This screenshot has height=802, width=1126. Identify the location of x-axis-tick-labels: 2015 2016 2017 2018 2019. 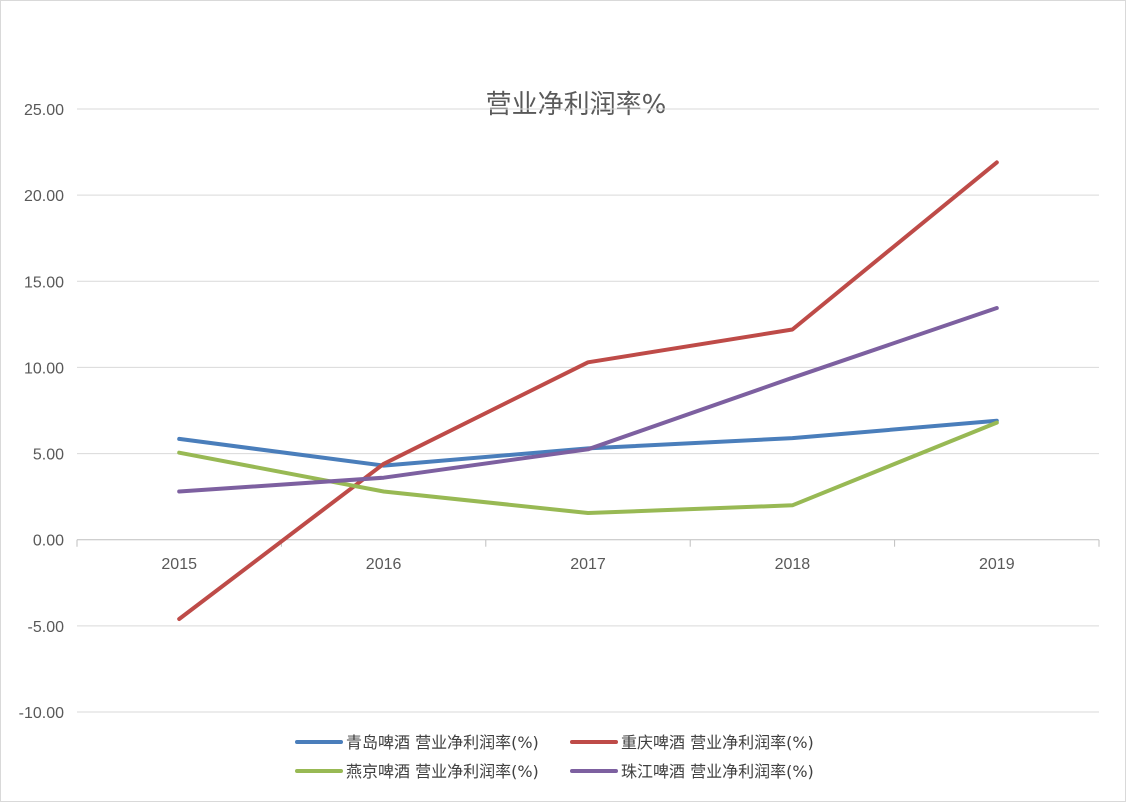
(587, 564).